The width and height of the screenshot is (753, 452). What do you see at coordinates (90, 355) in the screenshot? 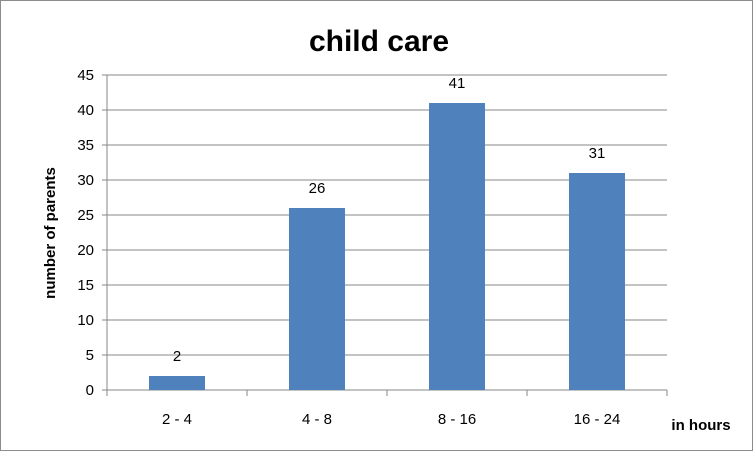
I see `y-tick-label: 5` at bounding box center [90, 355].